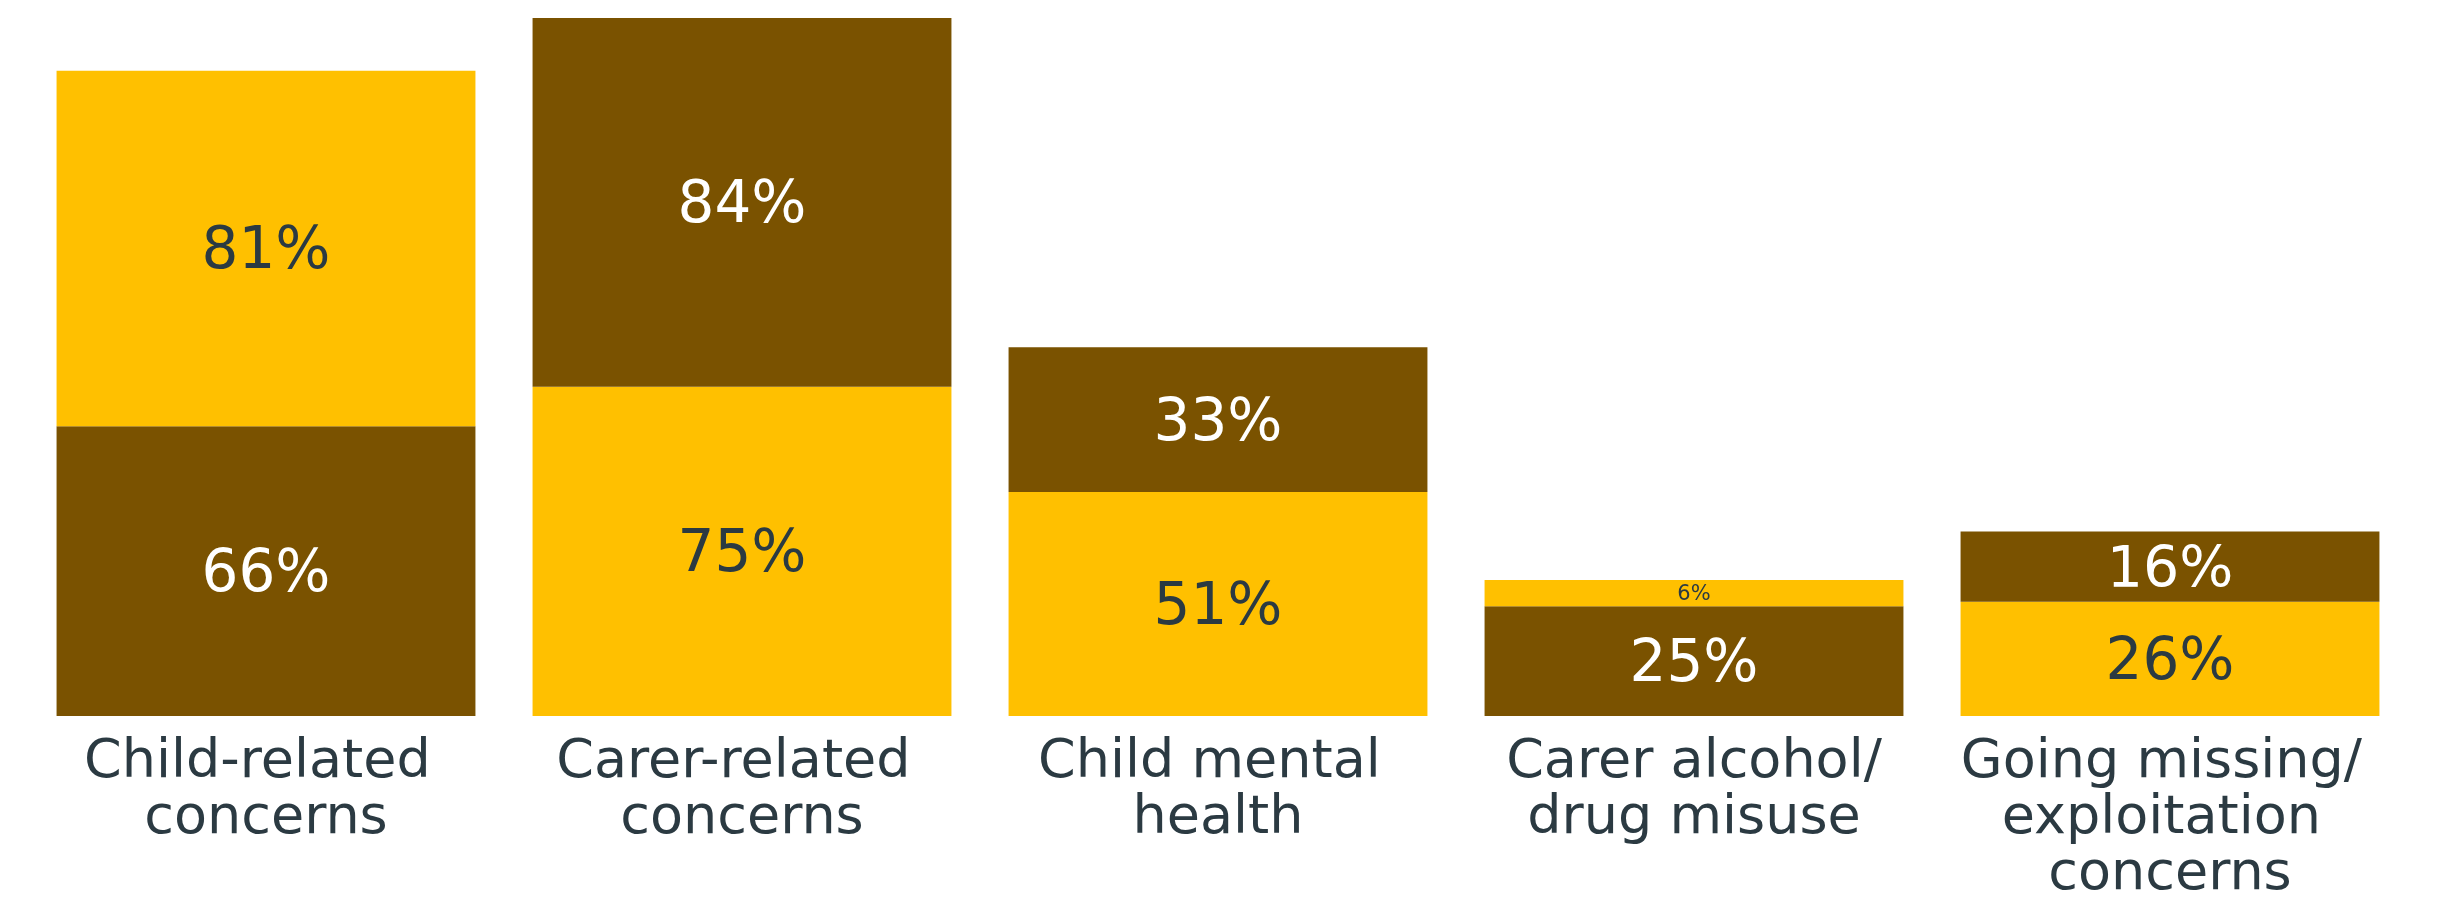  What do you see at coordinates (1694, 593) in the screenshot?
I see `data-label: 6%` at bounding box center [1694, 593].